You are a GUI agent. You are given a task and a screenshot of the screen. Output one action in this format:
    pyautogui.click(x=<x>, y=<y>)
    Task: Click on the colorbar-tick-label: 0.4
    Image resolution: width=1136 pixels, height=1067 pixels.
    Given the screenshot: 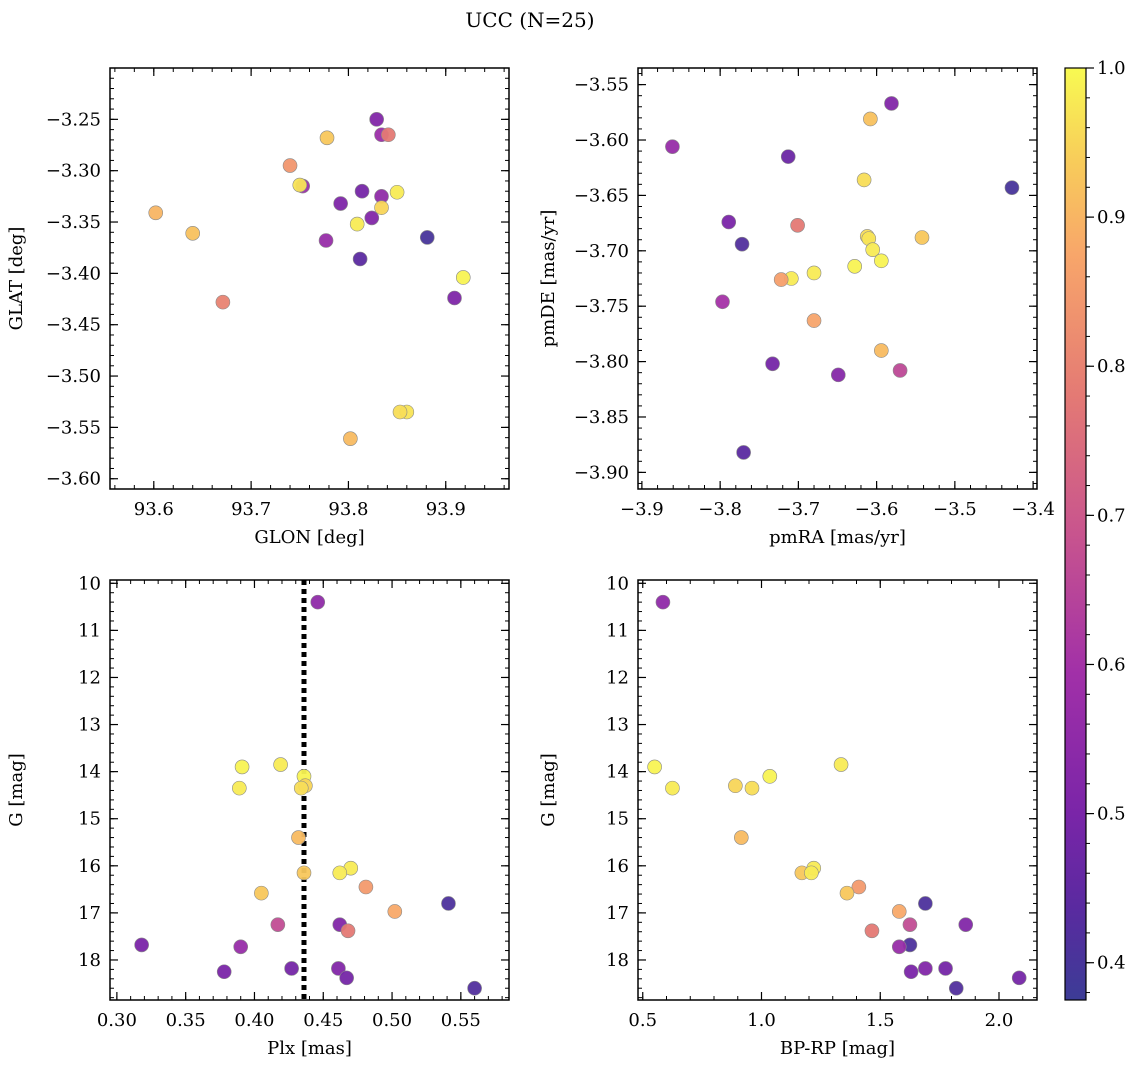 What is the action you would take?
    pyautogui.click(x=1111, y=963)
    